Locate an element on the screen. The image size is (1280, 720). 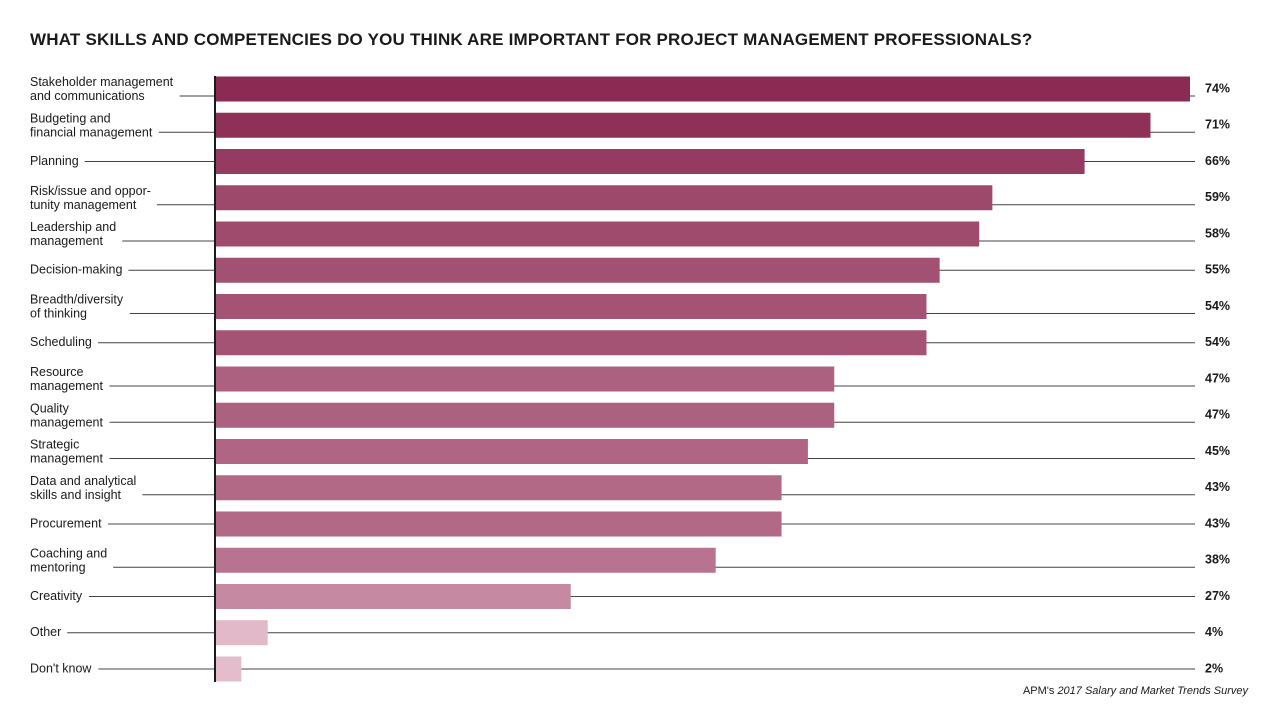
category-label: Procurement is located at coordinates (66, 523).